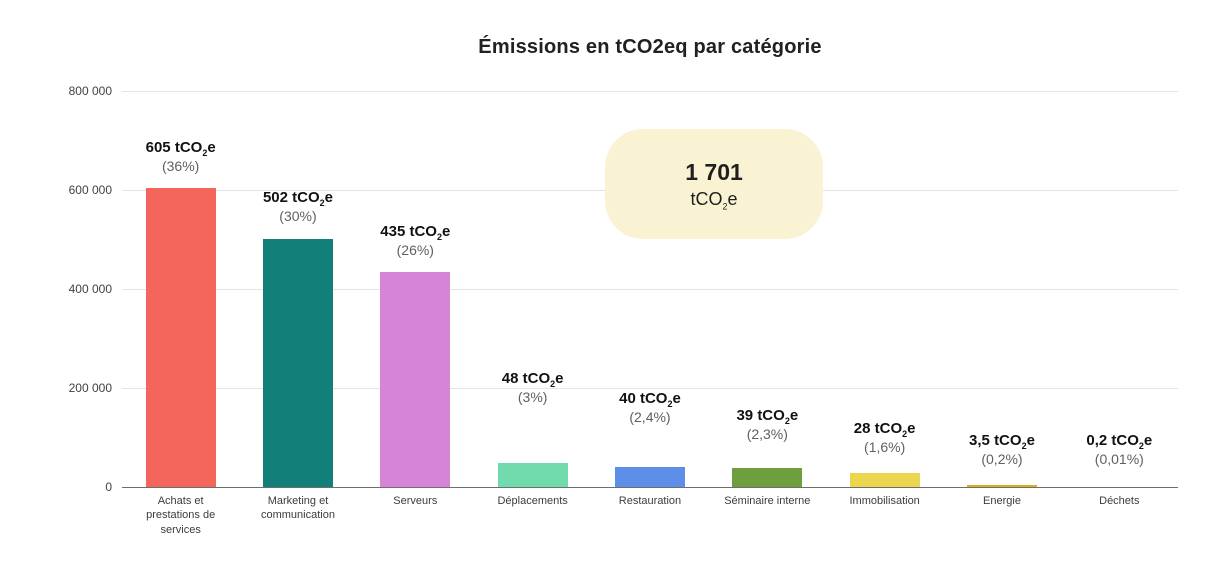 The image size is (1224, 568). I want to click on bar-value-text: 605 tCO2e, so click(180, 148).